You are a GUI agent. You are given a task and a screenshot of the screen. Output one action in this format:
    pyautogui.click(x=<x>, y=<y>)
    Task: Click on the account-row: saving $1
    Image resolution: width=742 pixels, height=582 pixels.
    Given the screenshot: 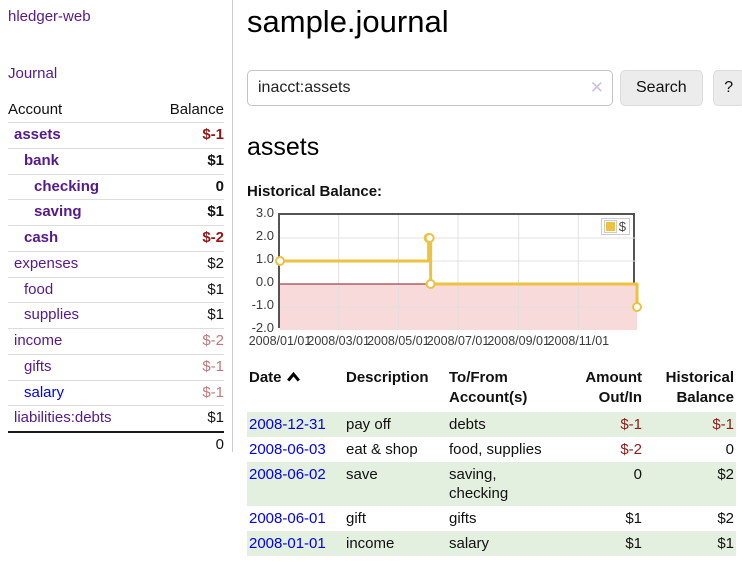 What is the action you would take?
    pyautogui.click(x=116, y=212)
    